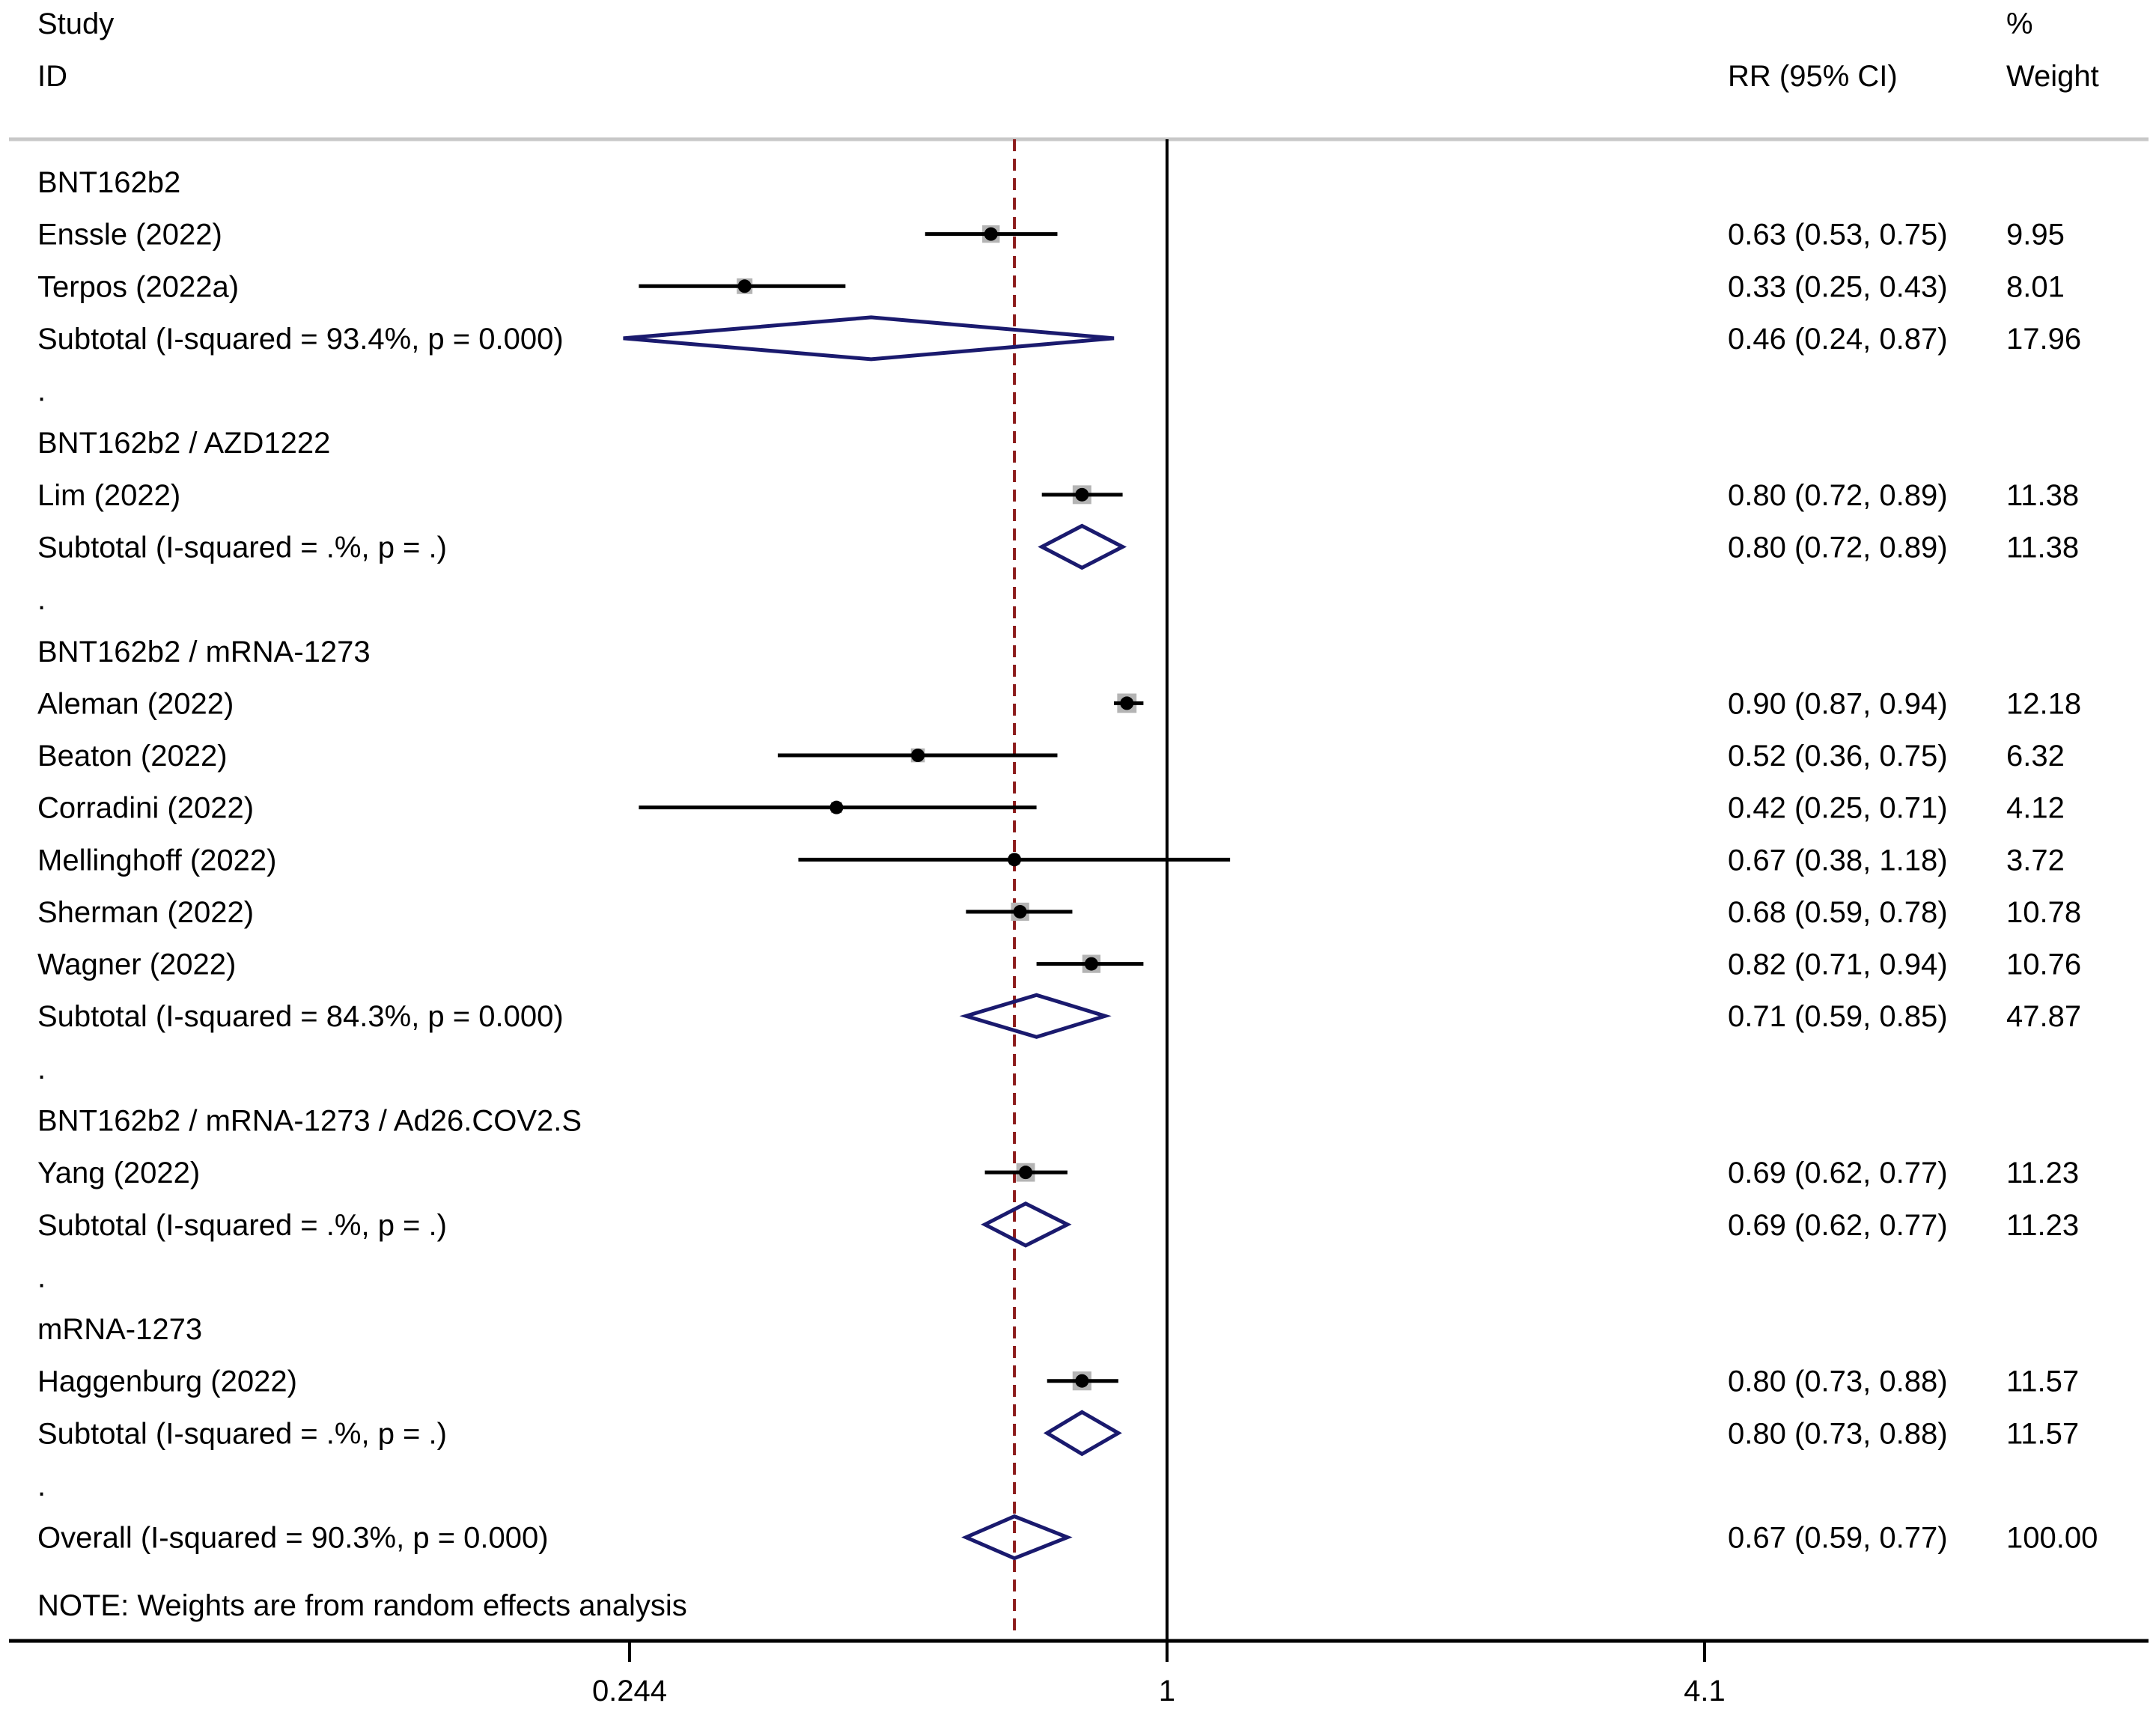 This screenshot has height=1712, width=2156. I want to click on study-label: Corradini (2022), so click(145, 808).